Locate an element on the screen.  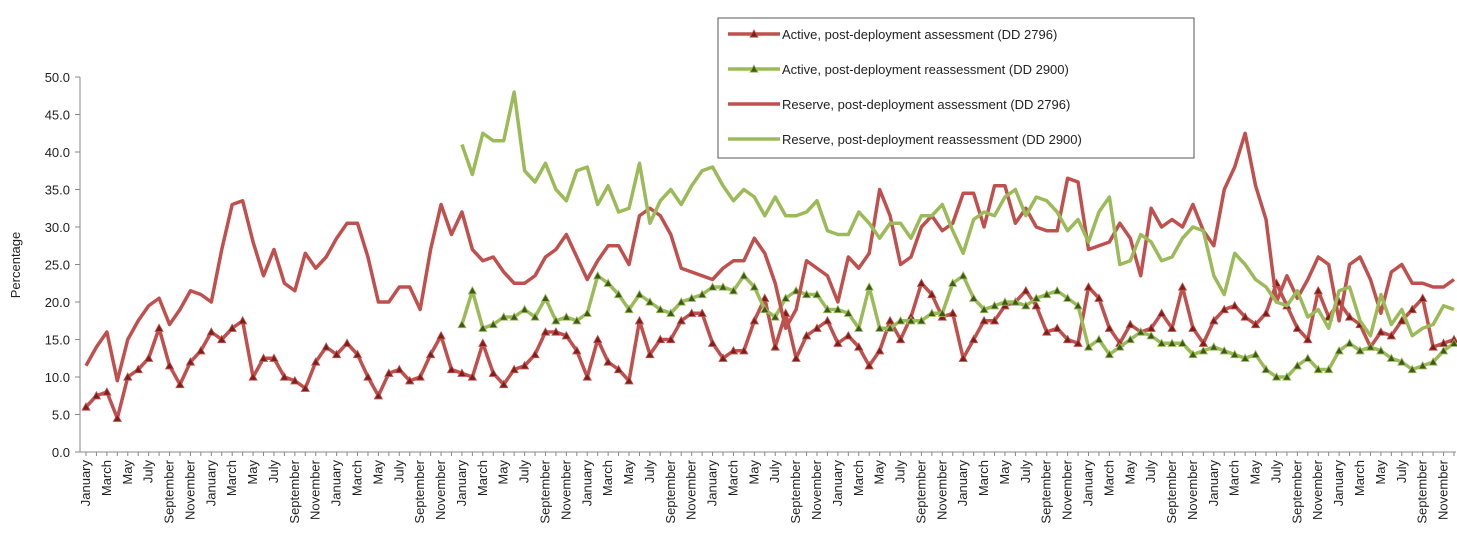
y-tick-label: 25.0 is located at coordinates (57, 265).